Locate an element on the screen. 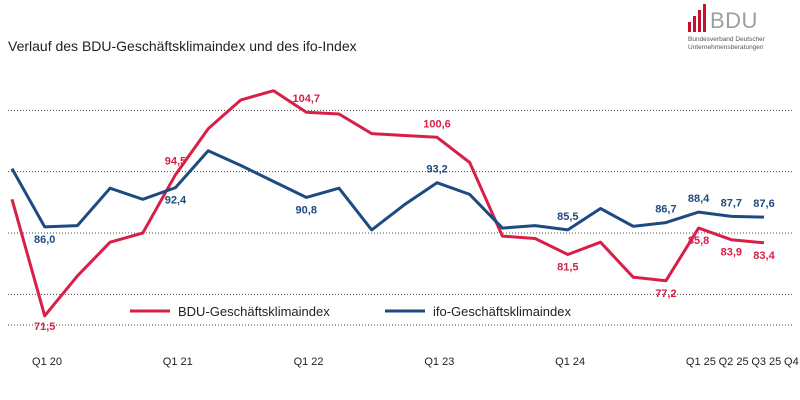  bdu-data-label: 83,4 is located at coordinates (764, 256).